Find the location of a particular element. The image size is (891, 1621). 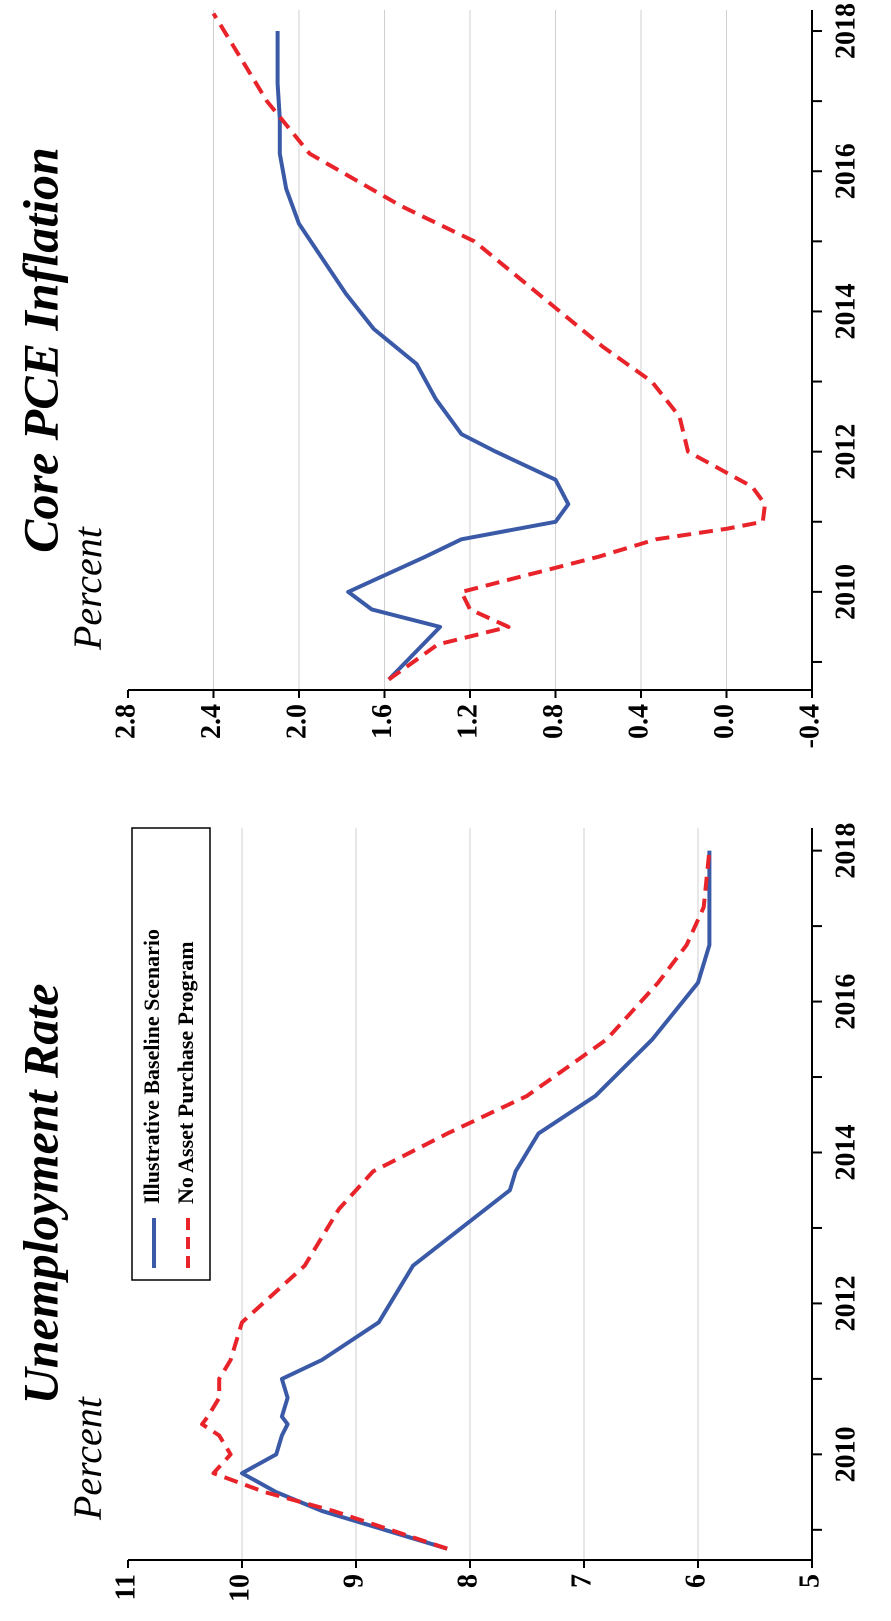

y-tick-label: 2.0 is located at coordinates (296, 721).